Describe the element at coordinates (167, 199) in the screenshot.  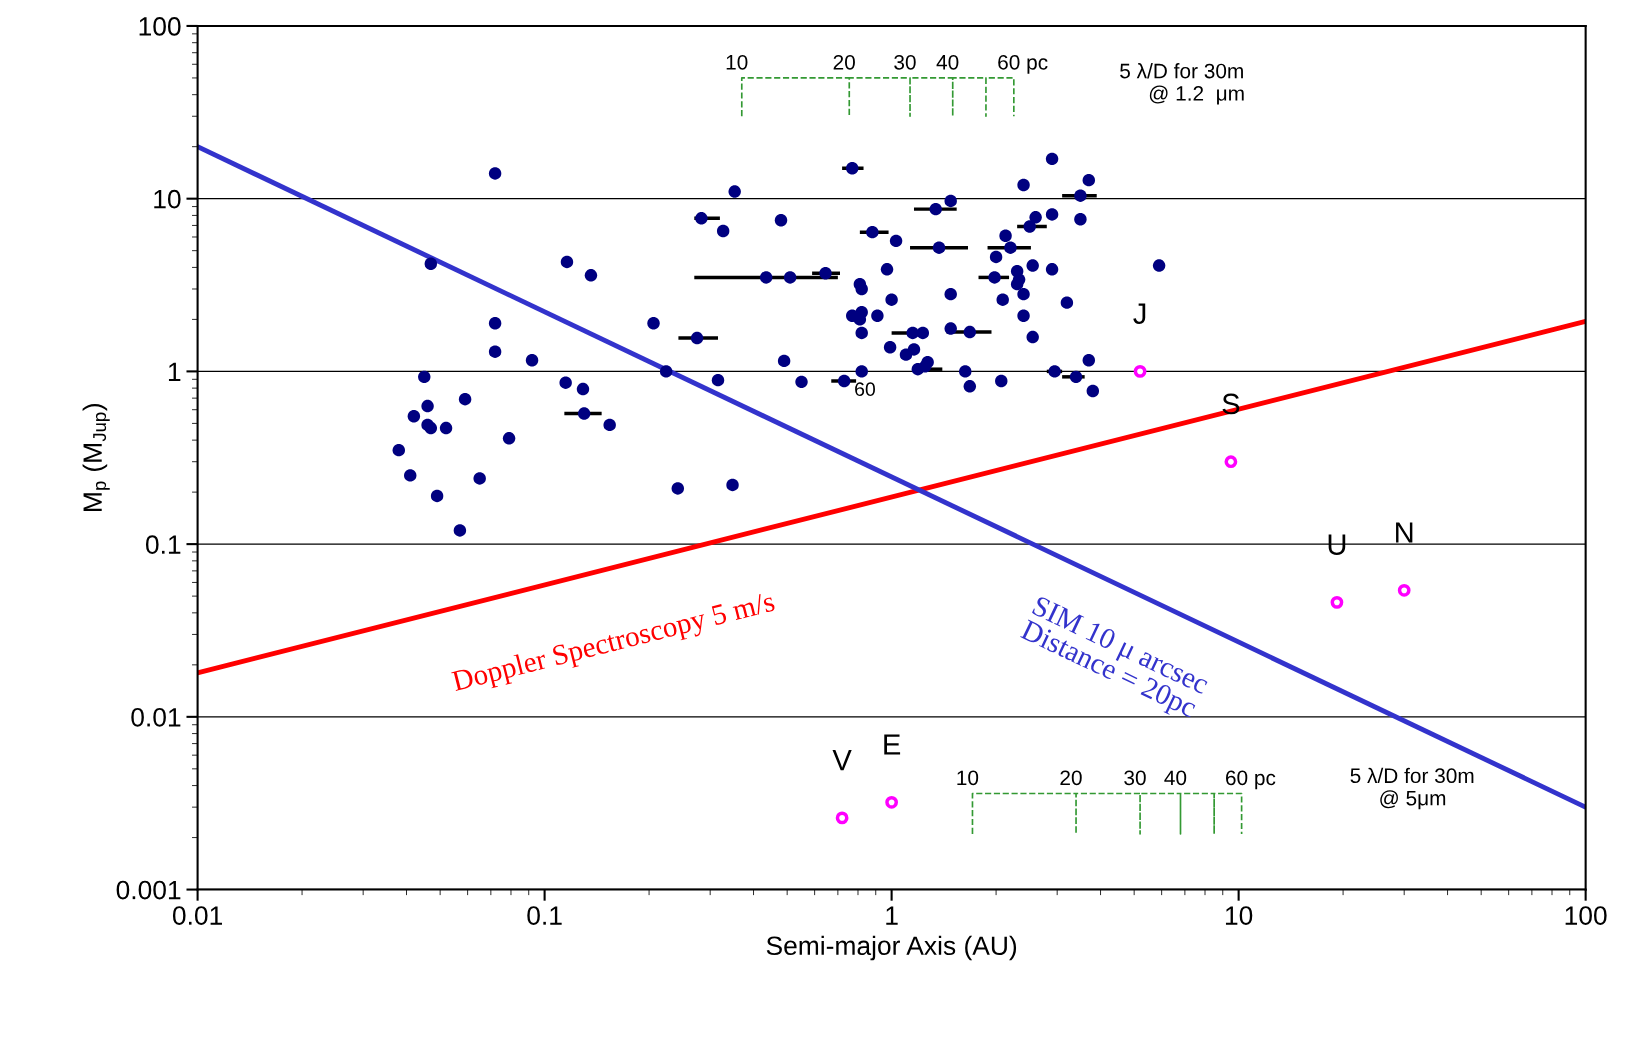
I see `y-tick-label: 10` at that location.